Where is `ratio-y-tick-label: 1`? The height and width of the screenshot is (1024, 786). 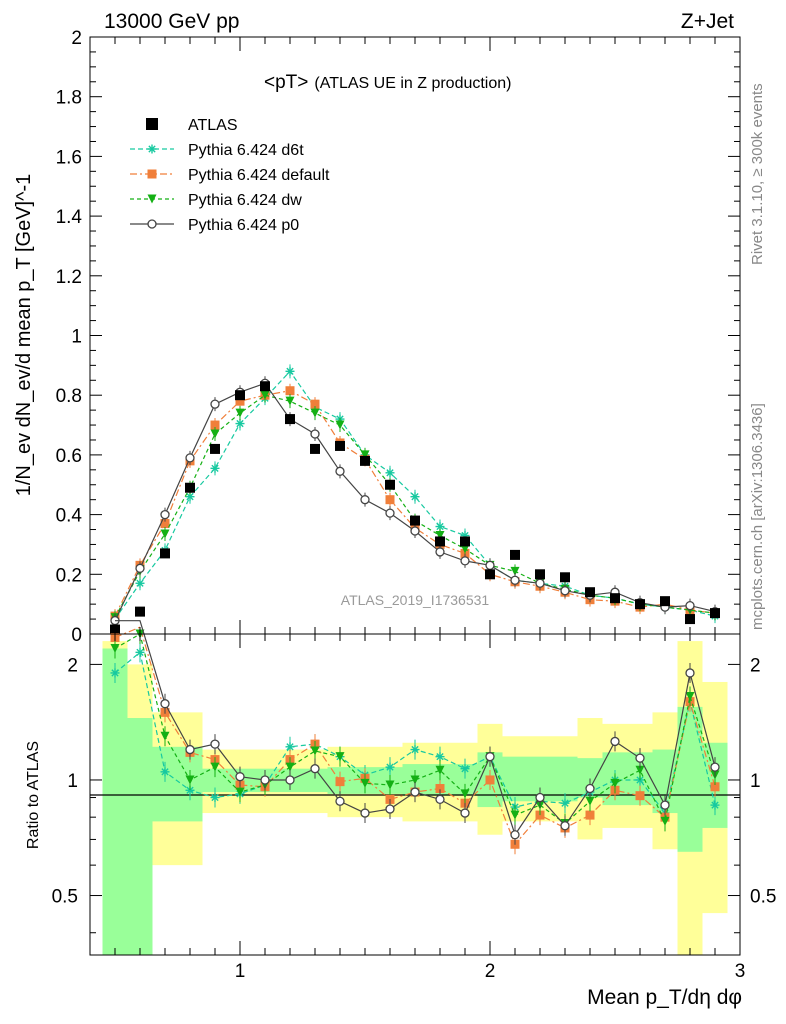 ratio-y-tick-label: 1 is located at coordinates (72, 781).